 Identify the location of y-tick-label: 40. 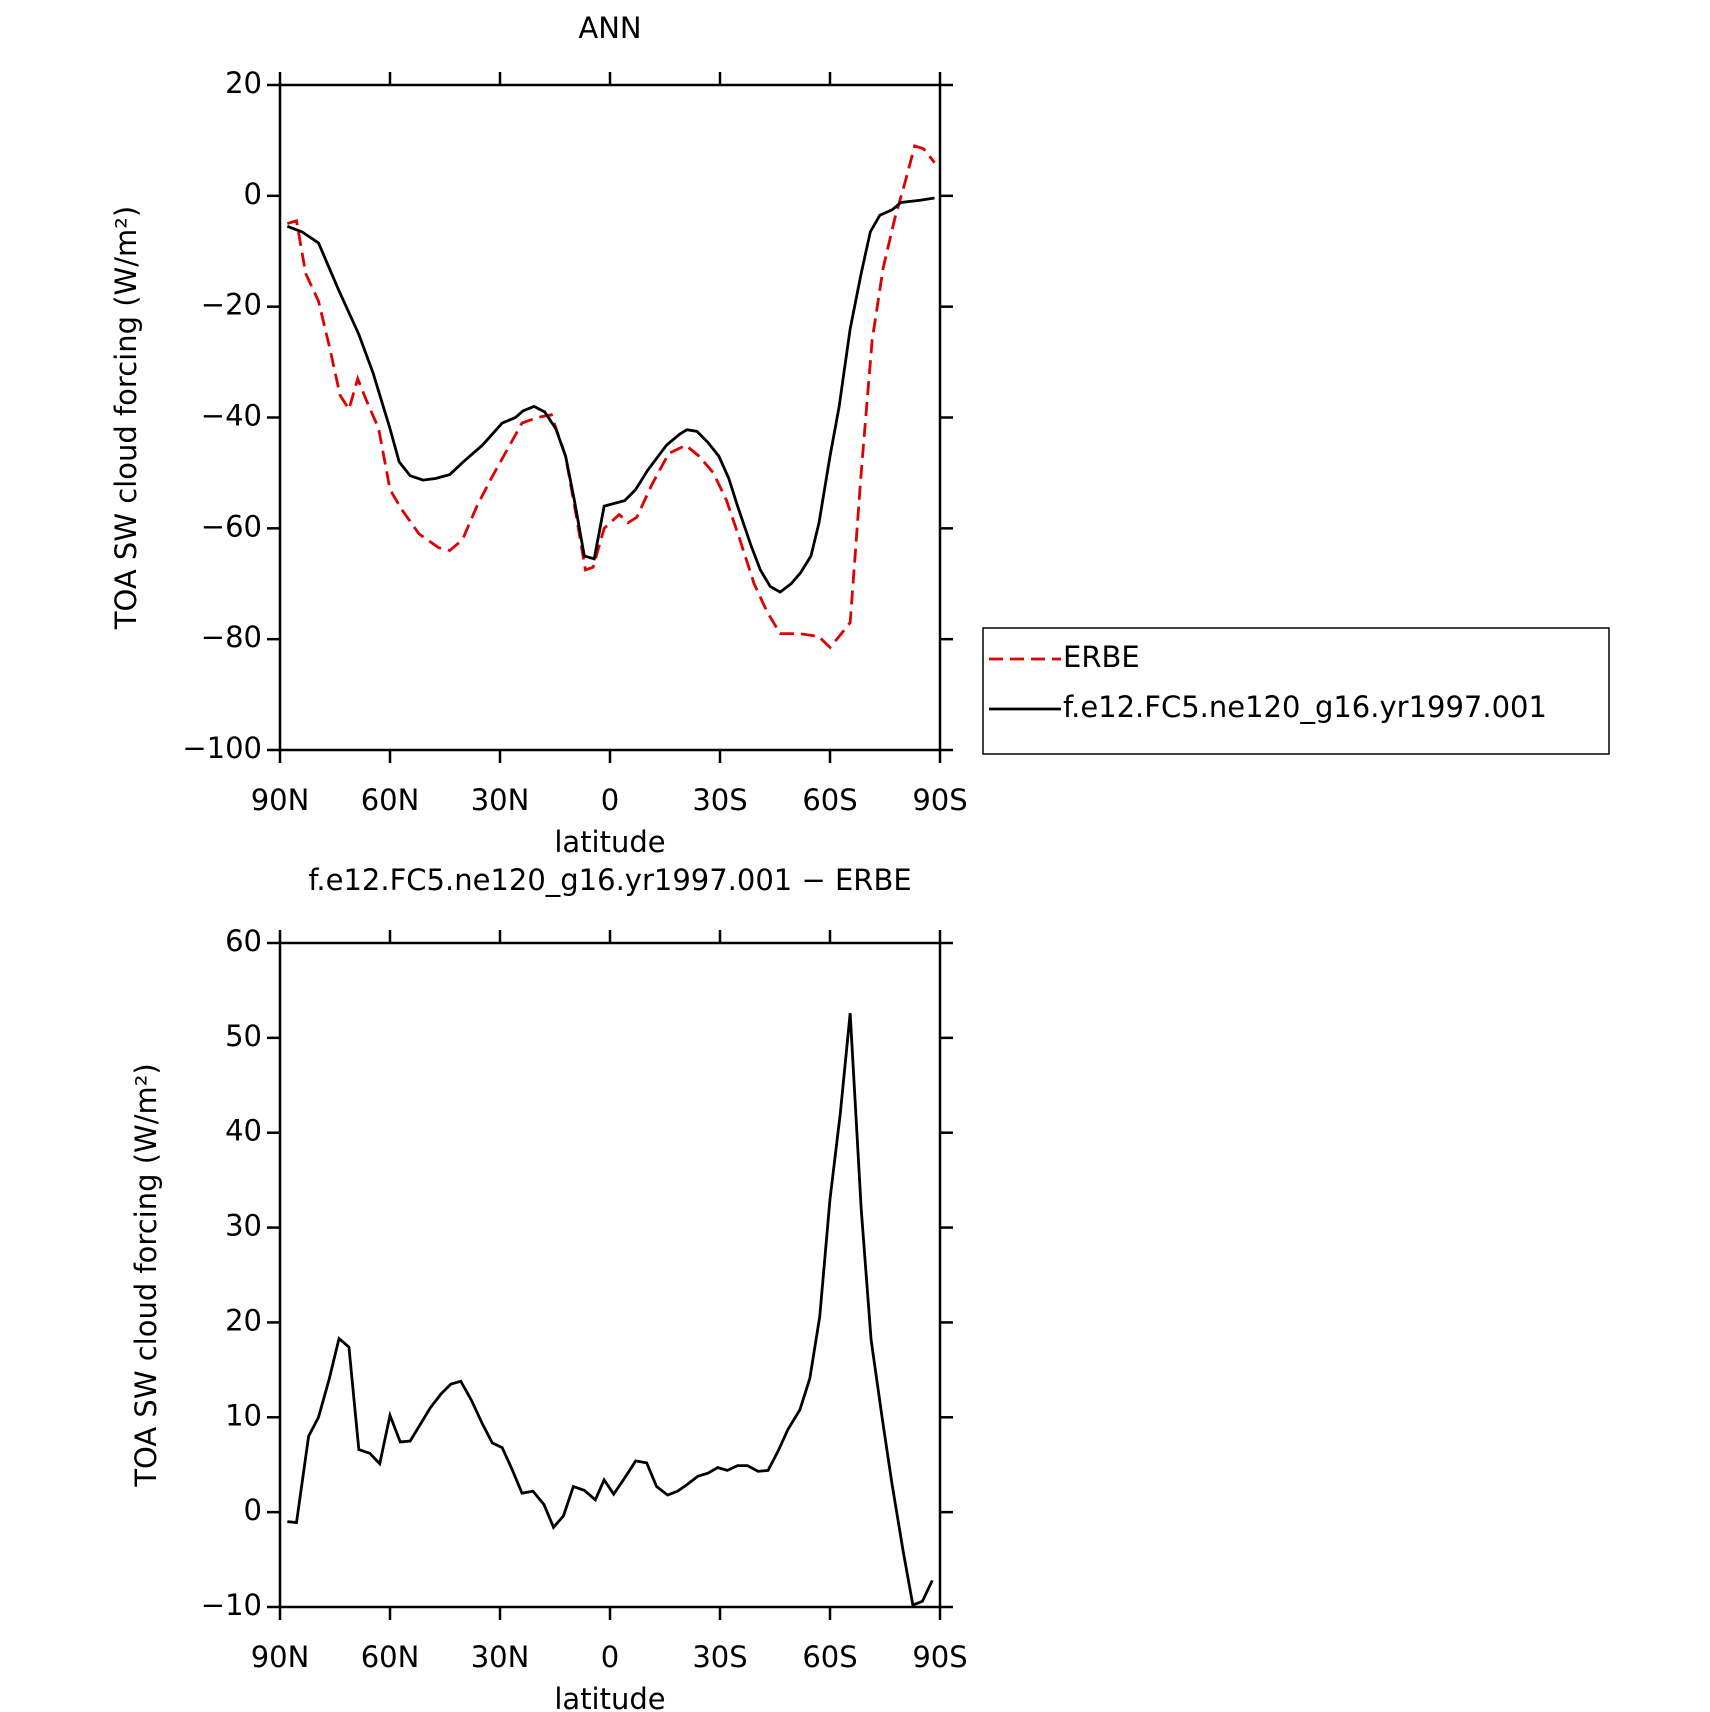
(243, 1131).